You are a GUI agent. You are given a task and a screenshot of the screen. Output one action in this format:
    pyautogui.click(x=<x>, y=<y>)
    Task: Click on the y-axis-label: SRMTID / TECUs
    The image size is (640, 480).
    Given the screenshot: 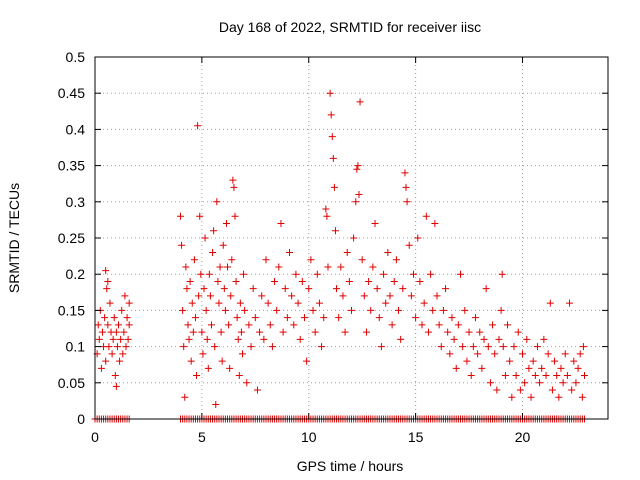 What is the action you would take?
    pyautogui.click(x=14, y=238)
    